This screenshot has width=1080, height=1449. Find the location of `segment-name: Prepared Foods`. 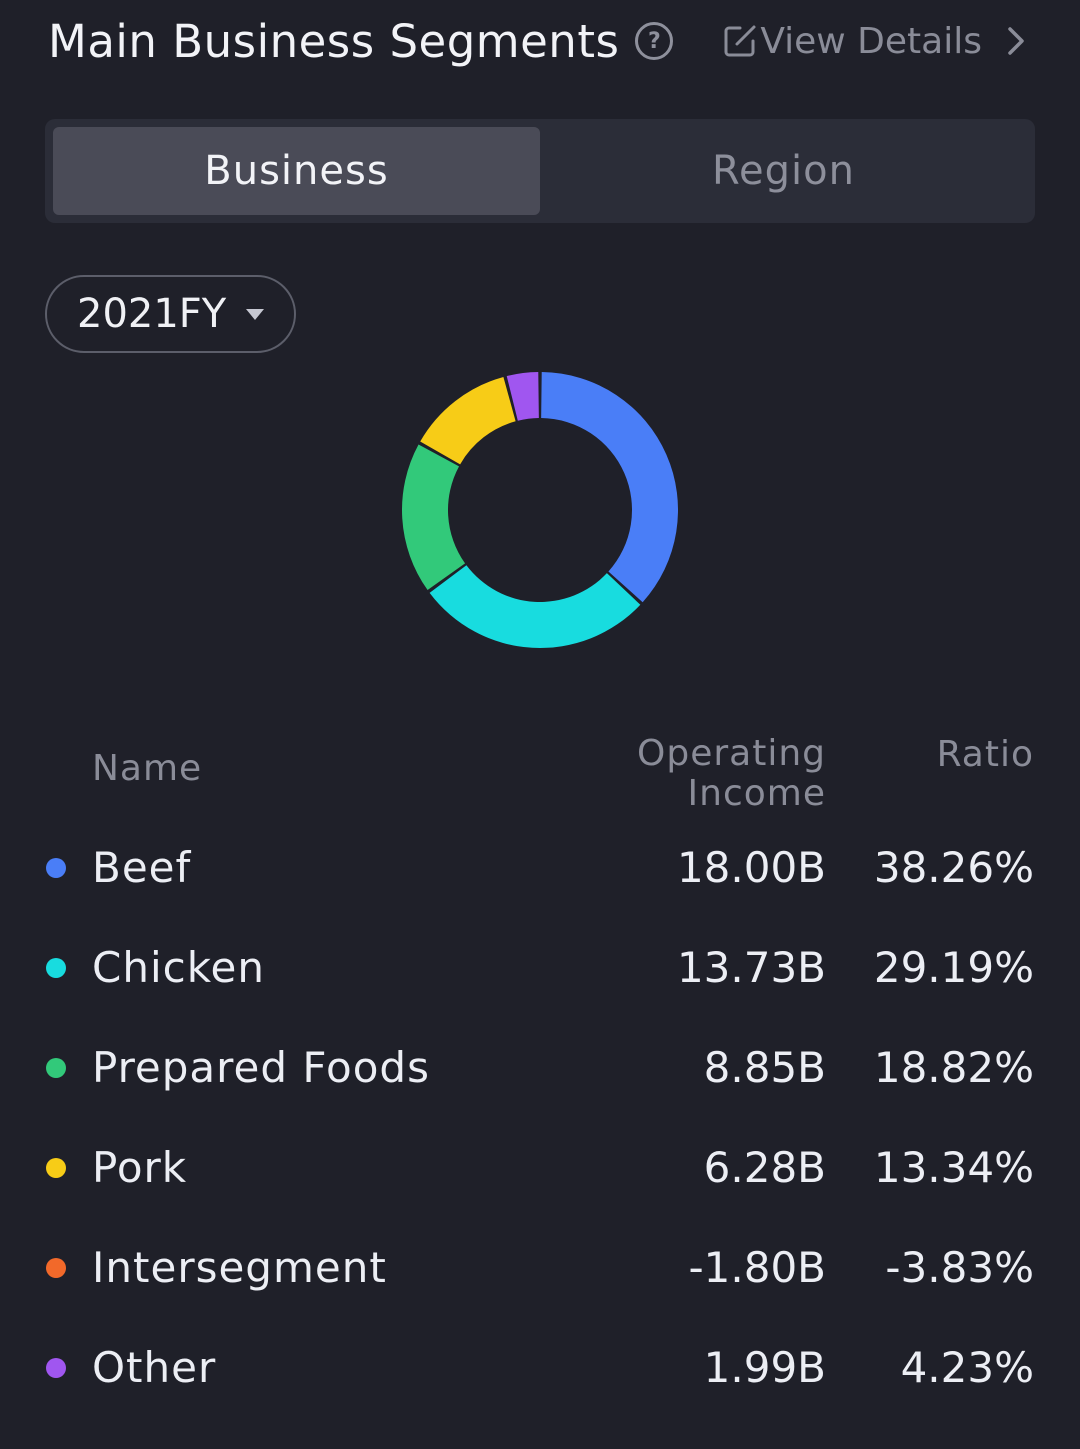

segment-name: Prepared Foods is located at coordinates (261, 1067).